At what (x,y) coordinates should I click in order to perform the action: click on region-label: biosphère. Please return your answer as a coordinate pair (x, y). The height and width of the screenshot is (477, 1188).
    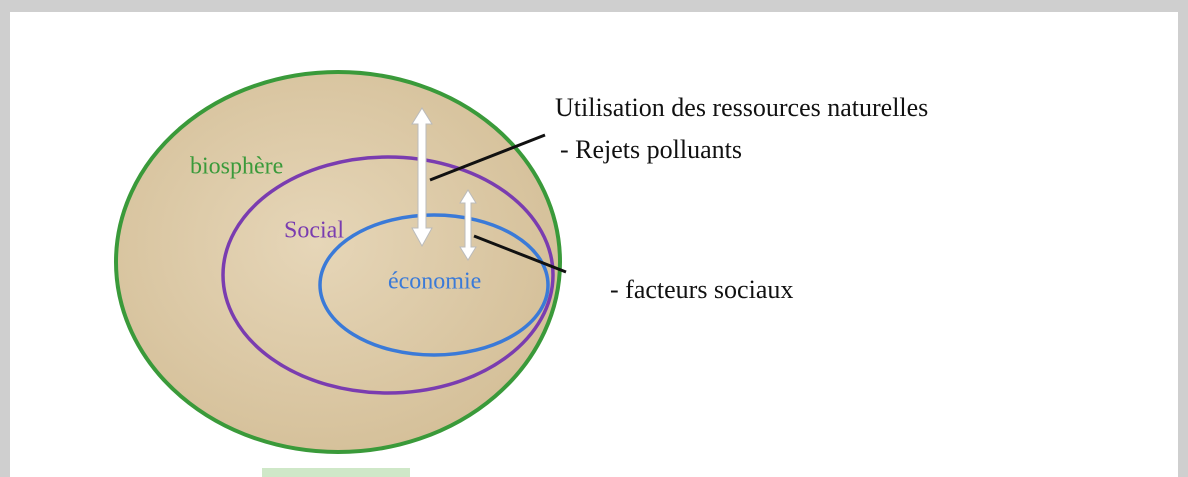
    Looking at the image, I should click on (236, 167).